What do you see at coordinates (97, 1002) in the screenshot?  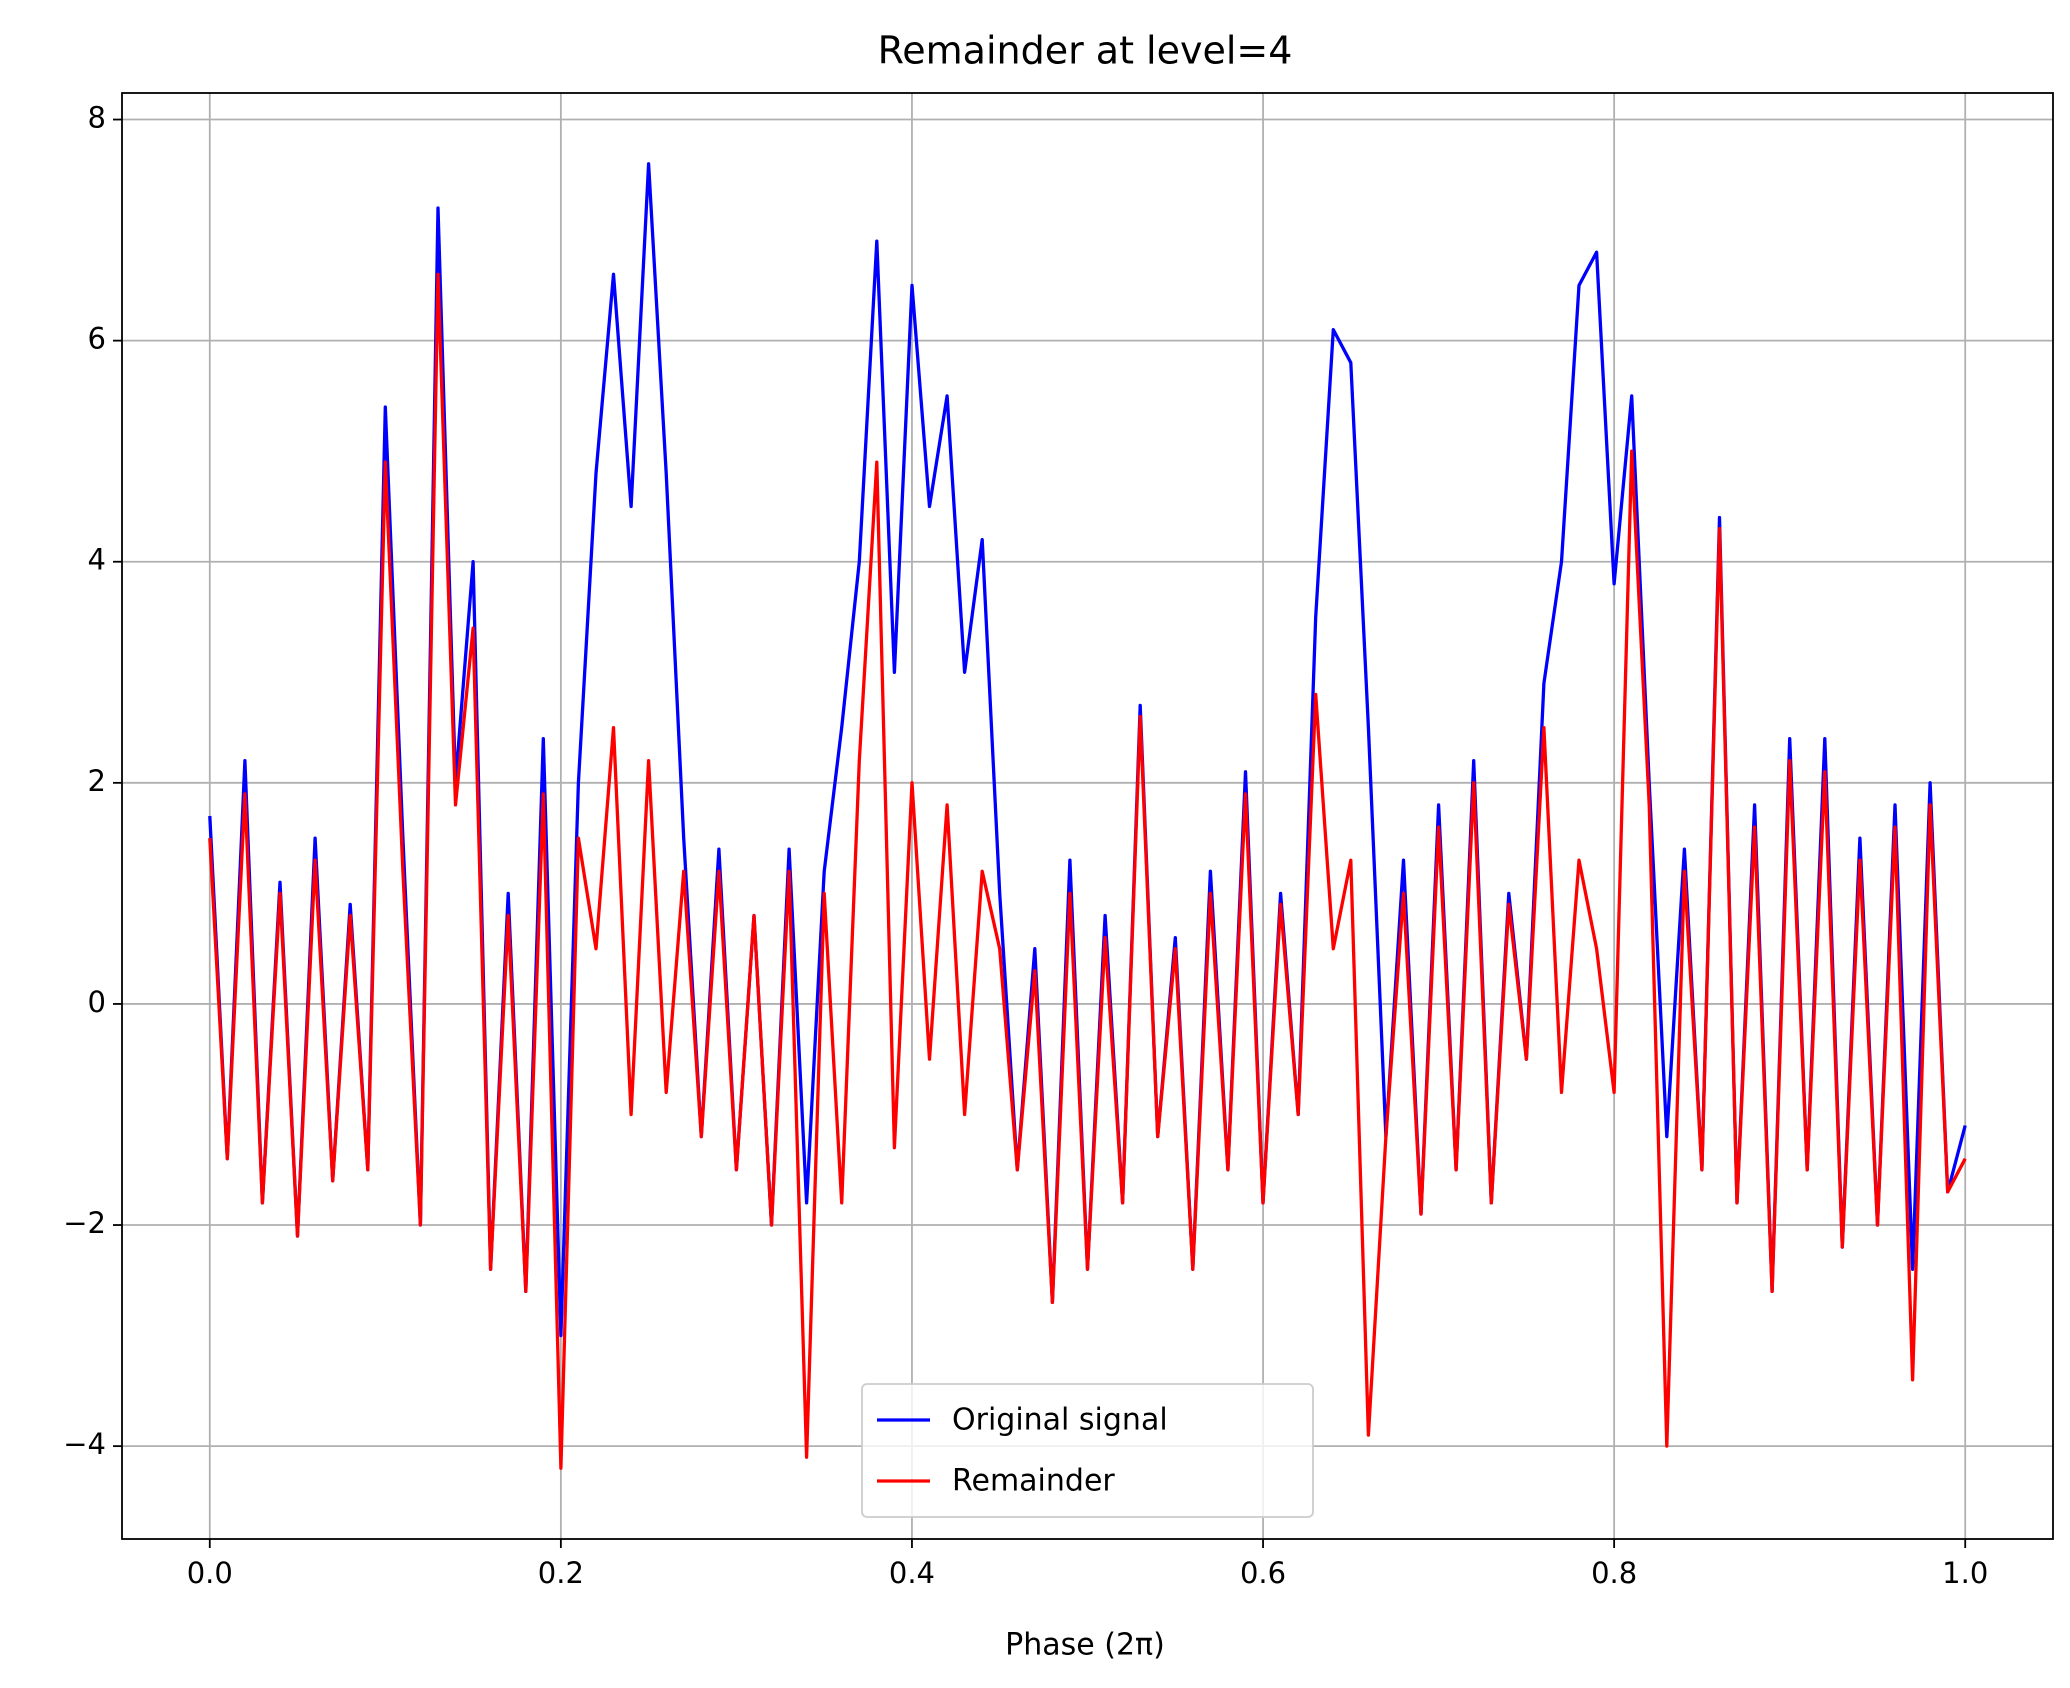 I see `y-tick-label: 0` at bounding box center [97, 1002].